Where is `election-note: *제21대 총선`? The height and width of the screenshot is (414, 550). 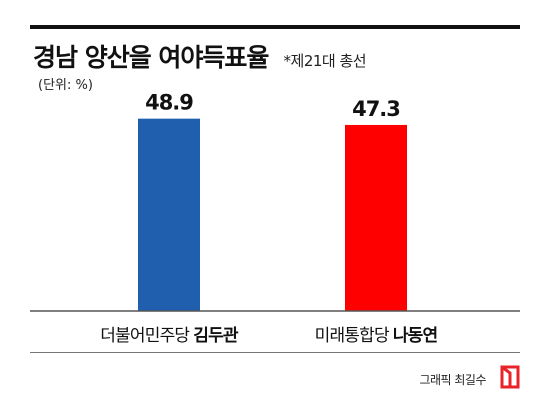
election-note: *제21대 총선 is located at coordinates (325, 61).